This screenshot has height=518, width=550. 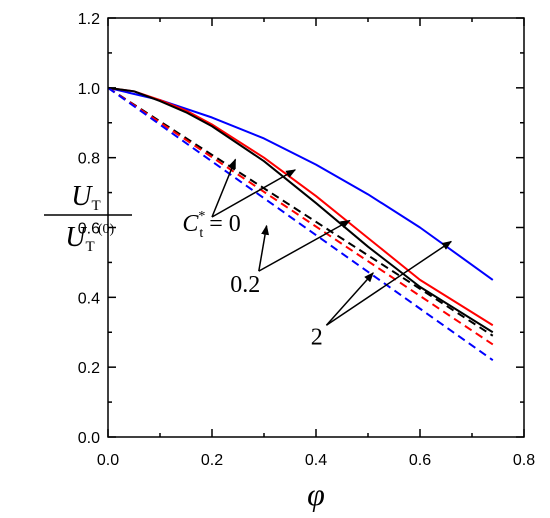 I want to click on x-tick-label: 0.6, so click(x=420, y=460).